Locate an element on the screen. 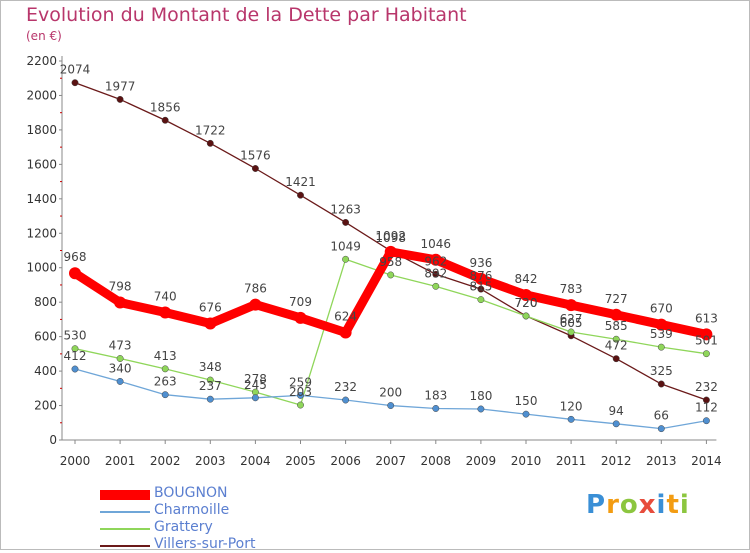 This screenshot has width=750, height=553. data-label-charmoille: 412 is located at coordinates (75, 356).